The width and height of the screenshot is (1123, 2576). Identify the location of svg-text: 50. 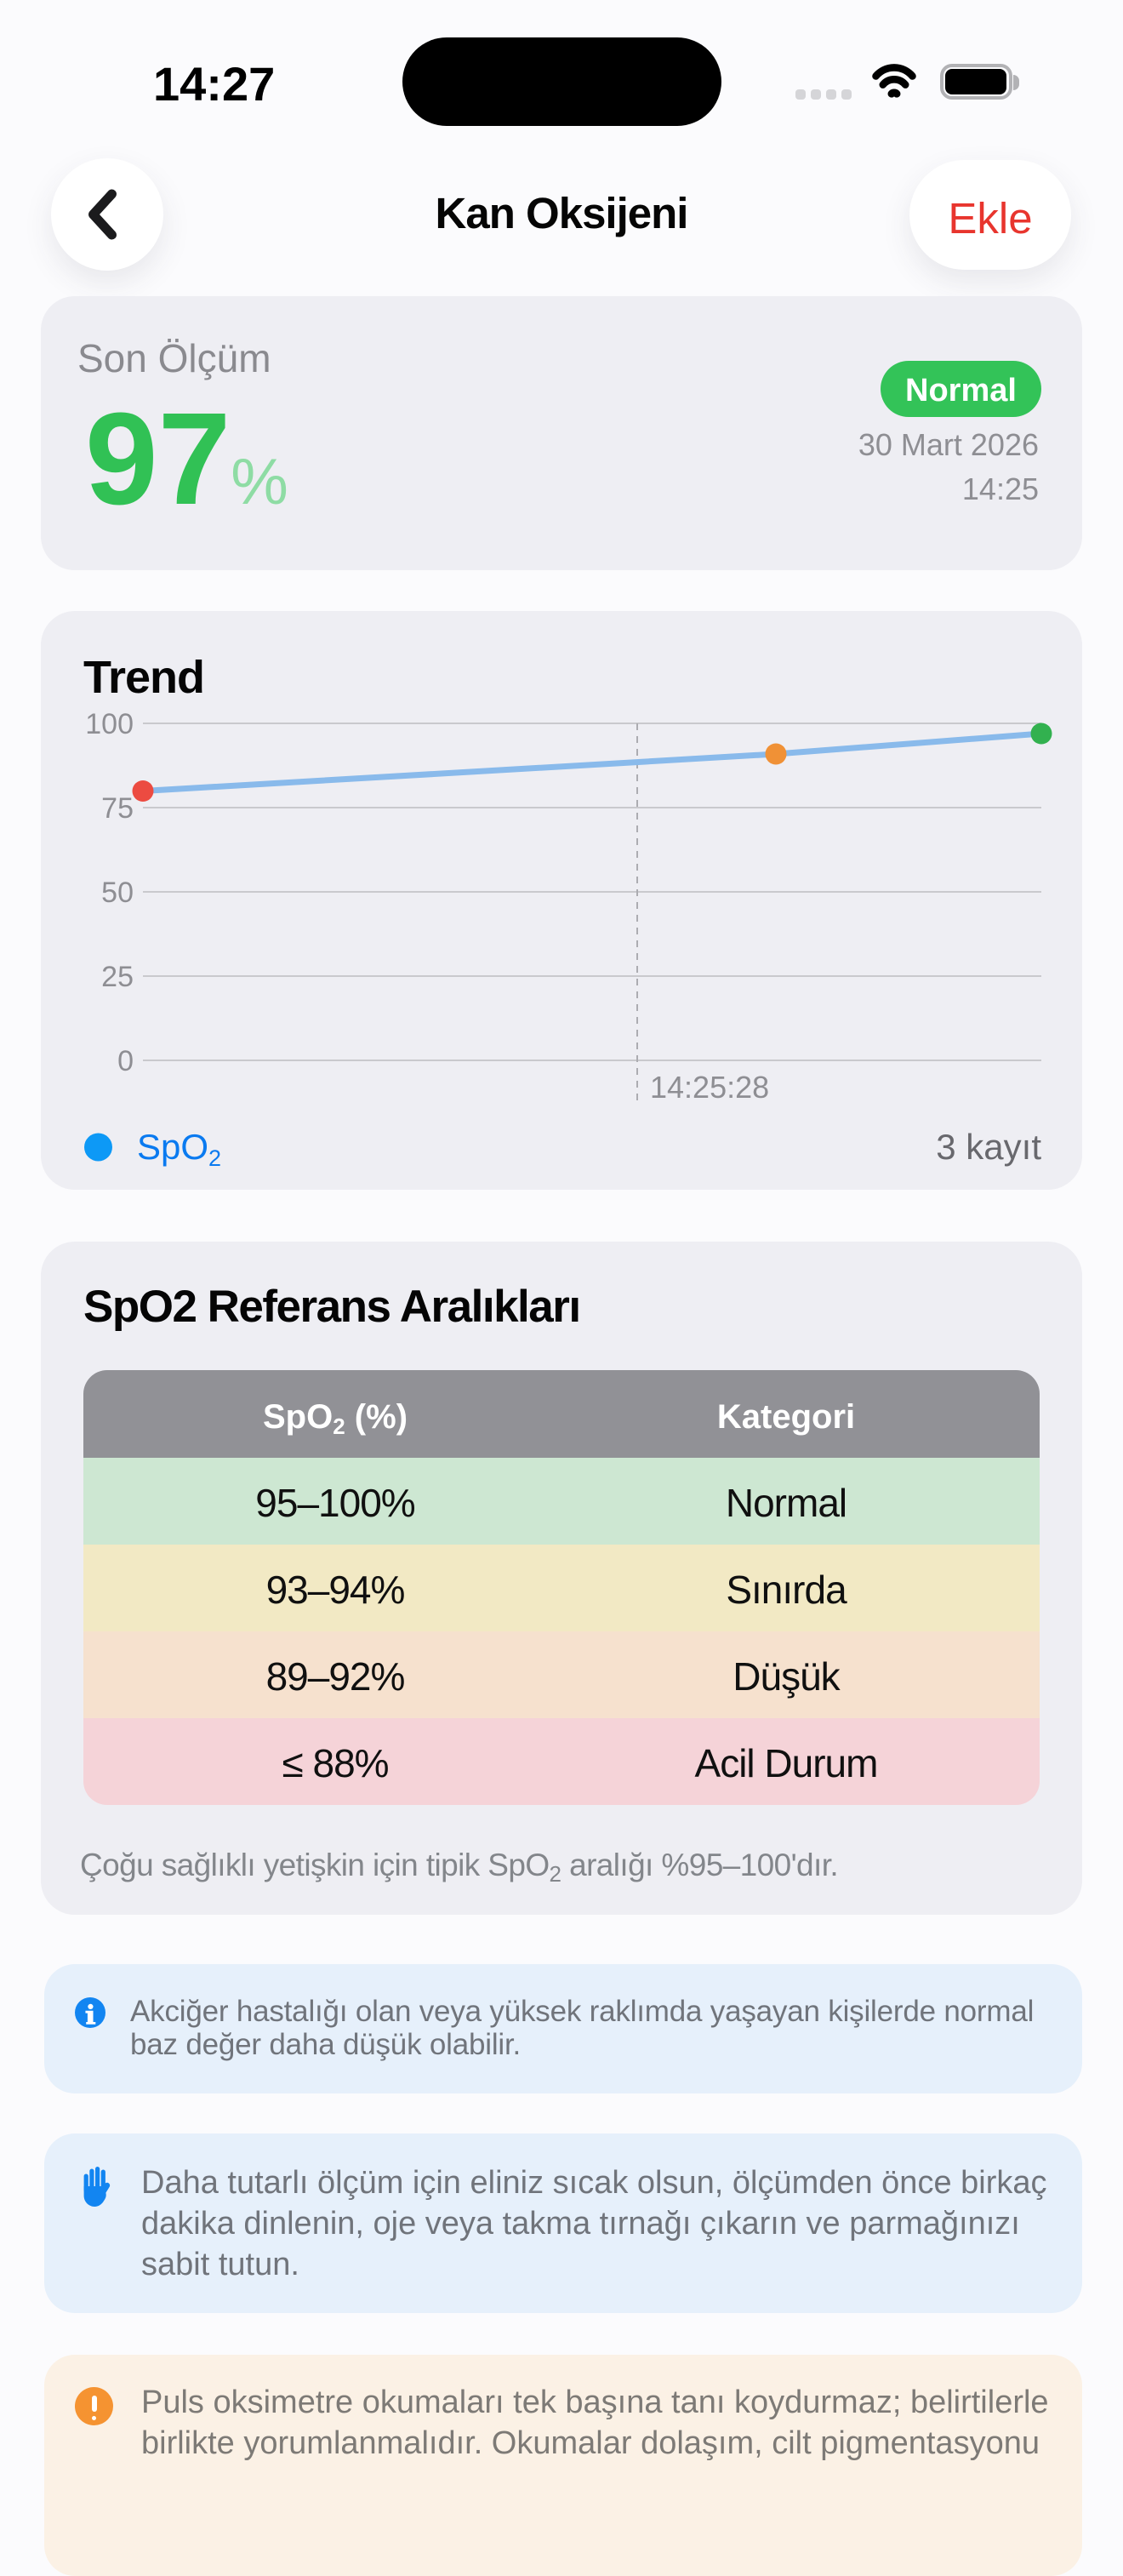
(117, 893).